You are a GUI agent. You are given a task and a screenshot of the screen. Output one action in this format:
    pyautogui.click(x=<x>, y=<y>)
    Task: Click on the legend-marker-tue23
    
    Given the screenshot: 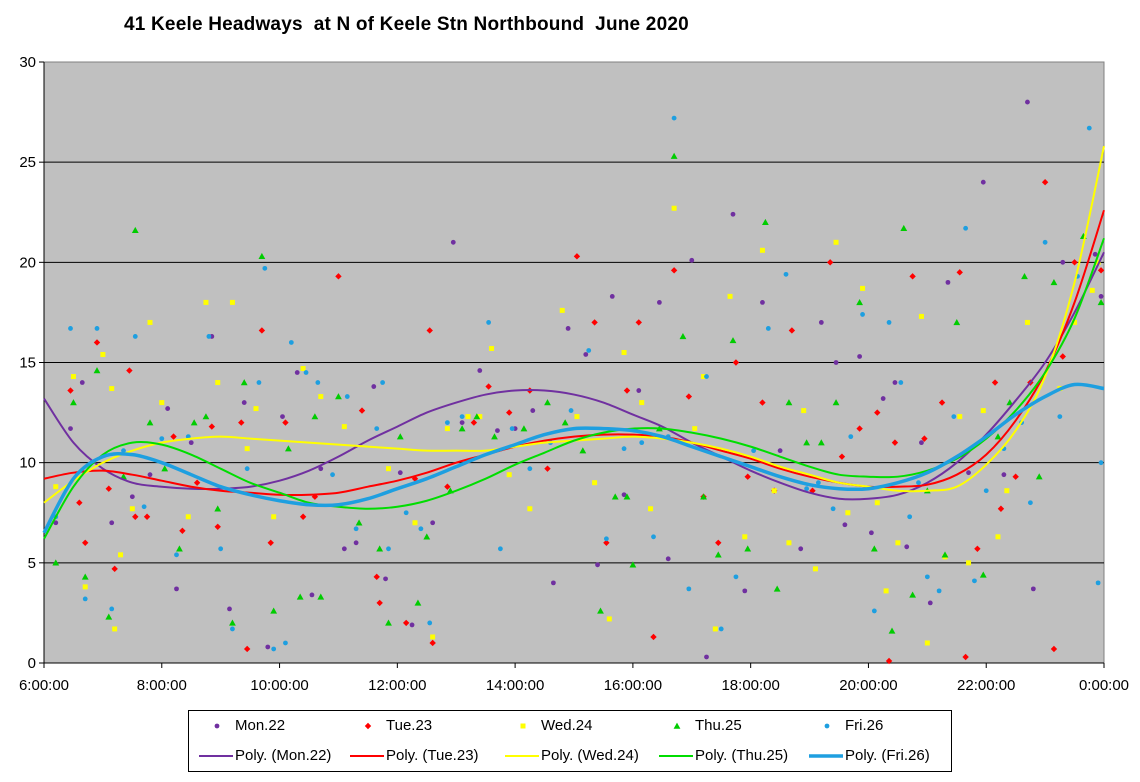 What is the action you would take?
    pyautogui.click(x=364, y=726)
    